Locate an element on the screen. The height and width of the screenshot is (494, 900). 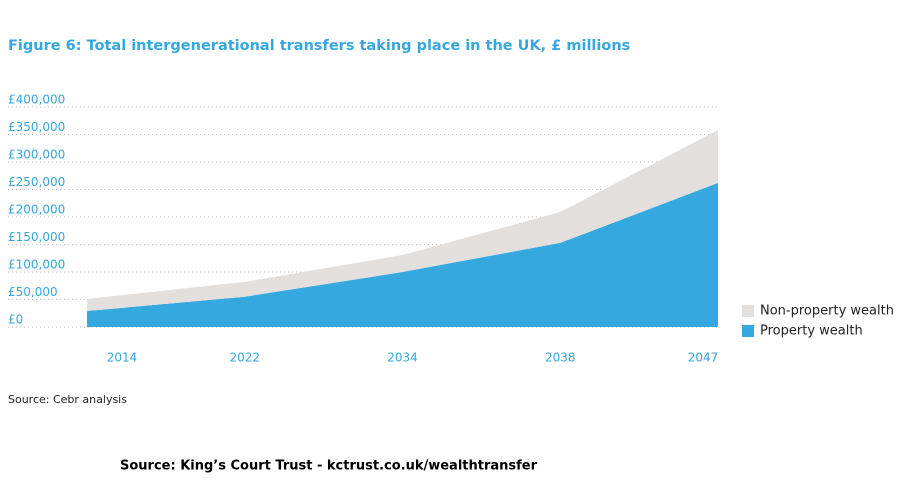
x-tick-label: 2034 is located at coordinates (402, 358).